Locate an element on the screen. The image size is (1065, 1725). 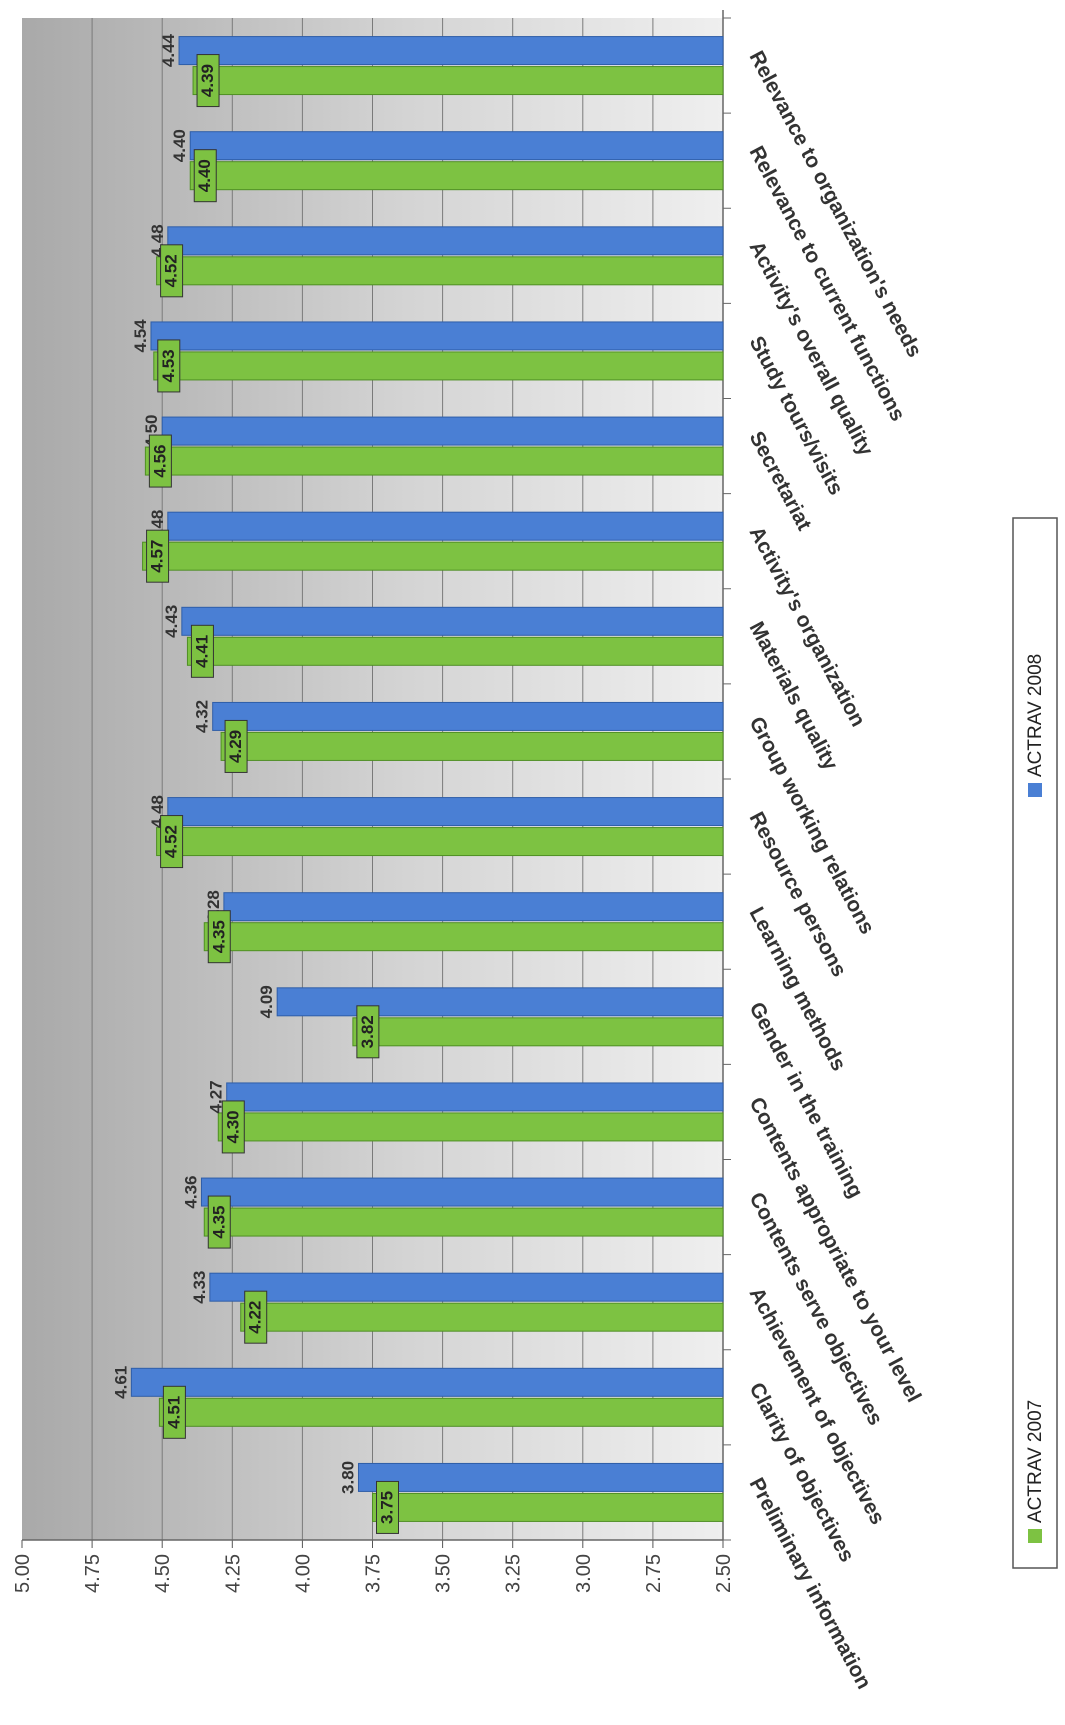
tick-label: 4.50 is located at coordinates (163, 1573).